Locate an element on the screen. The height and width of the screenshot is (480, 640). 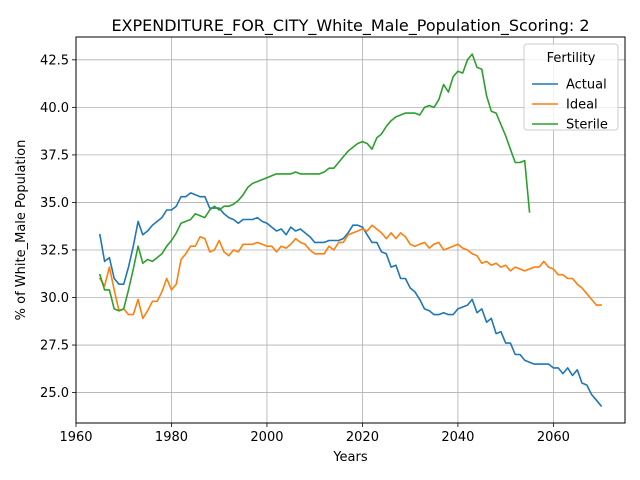
x-axis-title: Years is located at coordinates (350, 457).